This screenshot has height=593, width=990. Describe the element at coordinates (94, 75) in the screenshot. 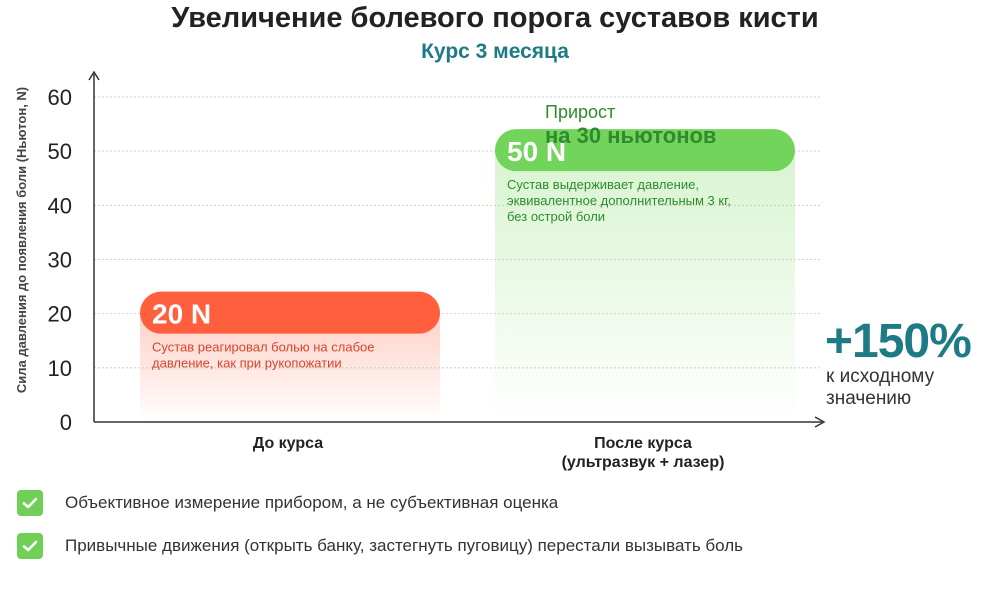

I see `y-axis-arrow` at that location.